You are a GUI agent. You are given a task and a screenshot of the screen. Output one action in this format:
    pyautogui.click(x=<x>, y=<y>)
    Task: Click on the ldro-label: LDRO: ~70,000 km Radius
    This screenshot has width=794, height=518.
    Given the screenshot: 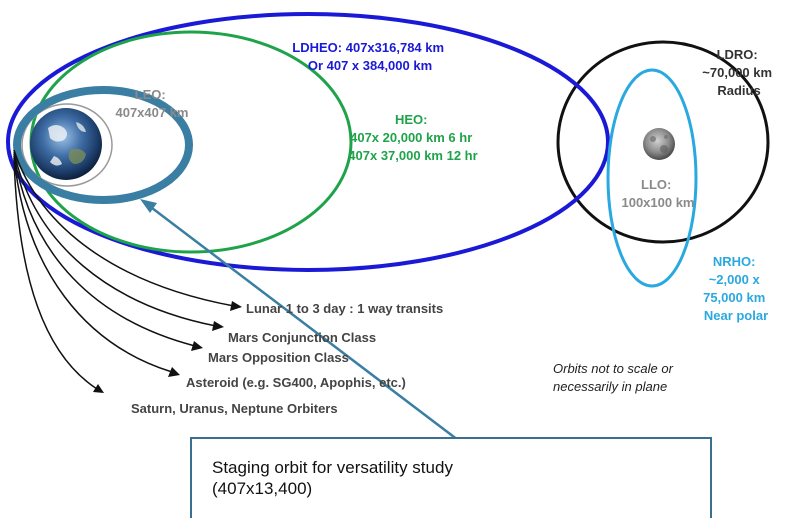 What is the action you would take?
    pyautogui.click(x=738, y=72)
    